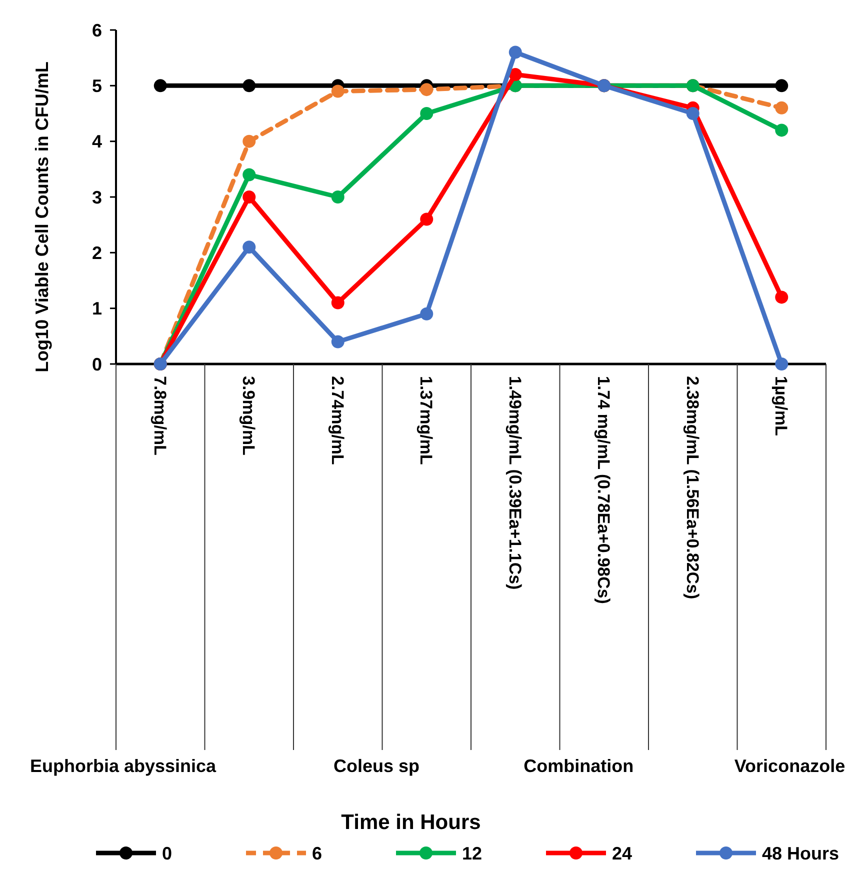  I want to click on y-tick-label: 5, so click(97, 86).